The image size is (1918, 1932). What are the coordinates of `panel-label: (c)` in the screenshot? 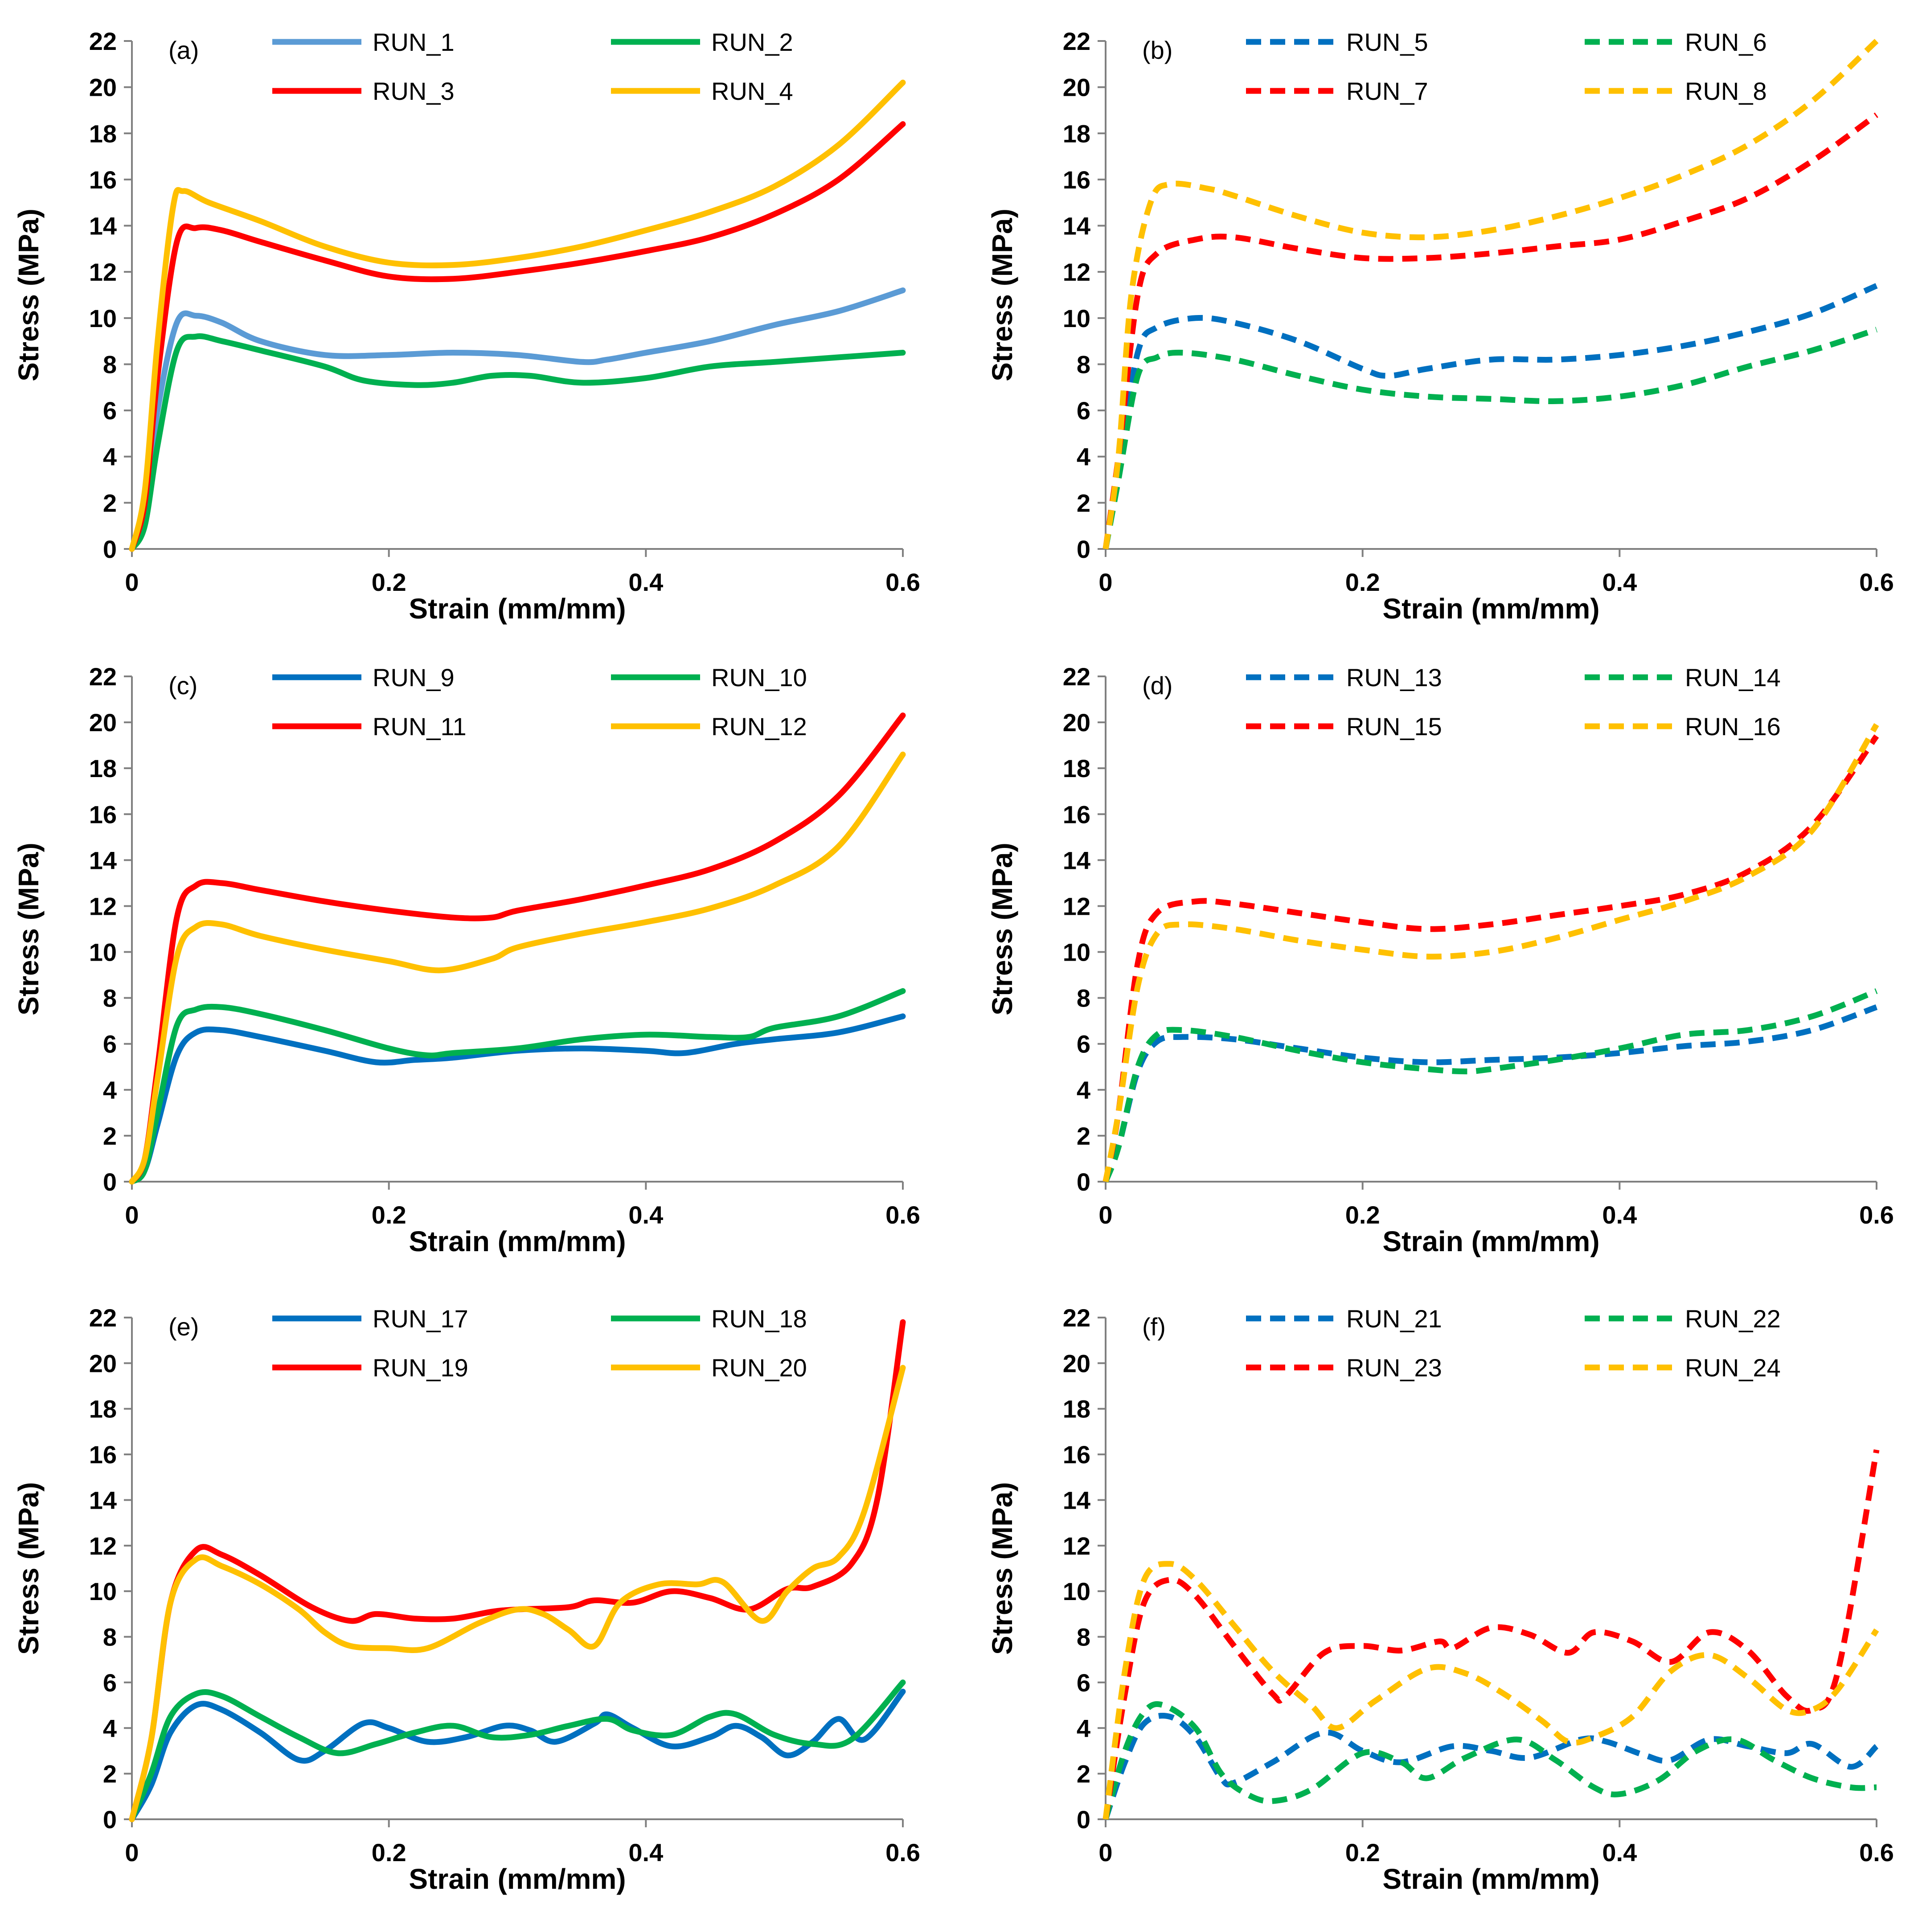 It's located at (182, 685).